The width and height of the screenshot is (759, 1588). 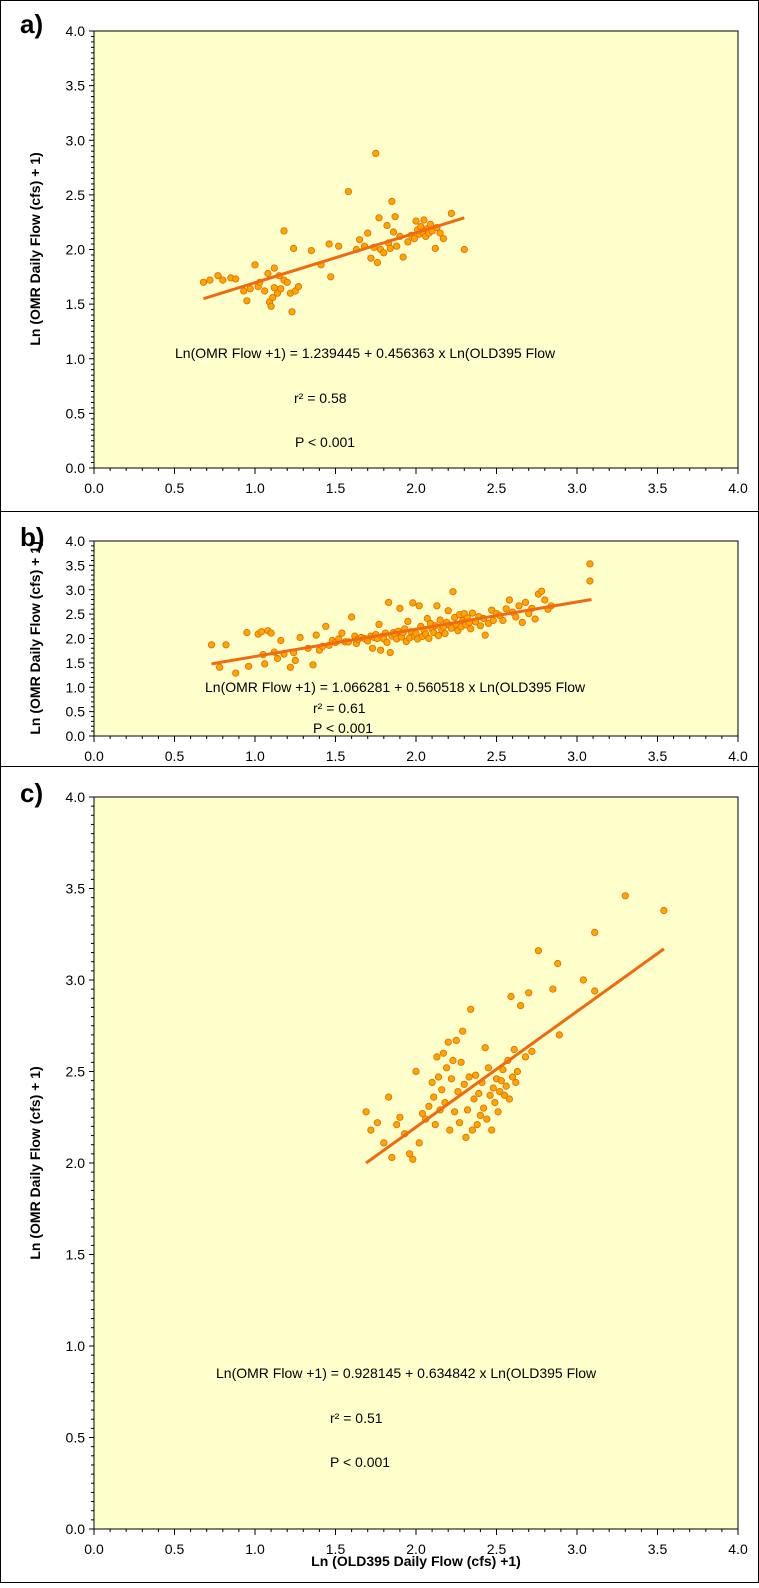 What do you see at coordinates (76, 359) in the screenshot?
I see `y-tick-label: 1.0` at bounding box center [76, 359].